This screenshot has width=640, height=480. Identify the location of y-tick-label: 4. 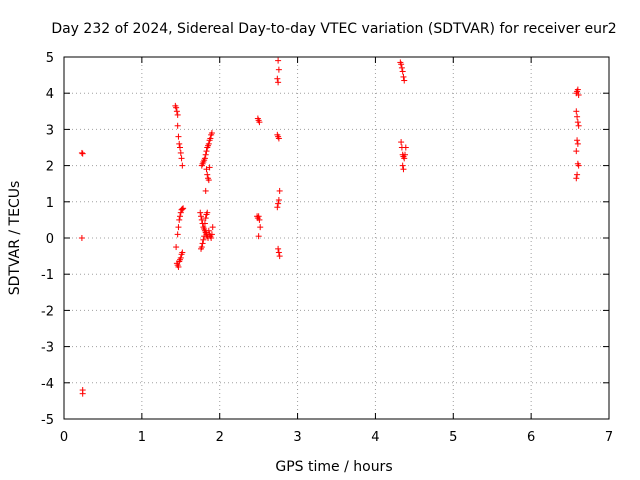
(50, 94).